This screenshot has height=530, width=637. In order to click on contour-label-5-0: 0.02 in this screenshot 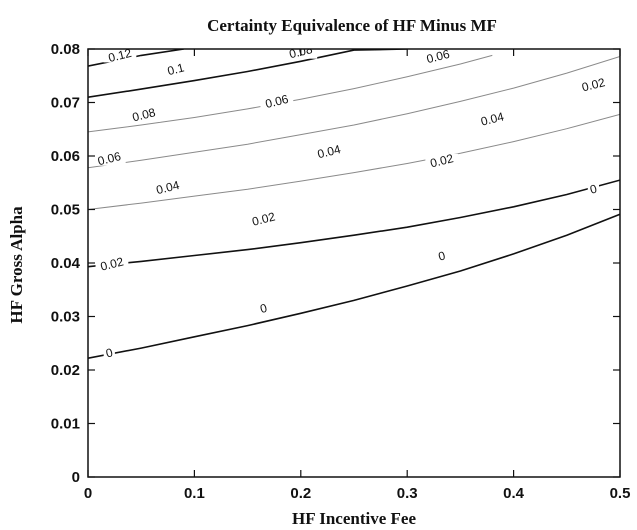, I will do `click(112, 263)`.